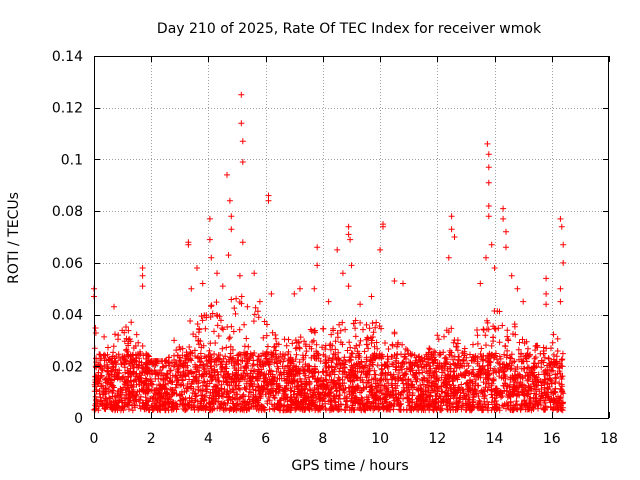  I want to click on y-axis-title: ROTI / TECUs, so click(14, 238).